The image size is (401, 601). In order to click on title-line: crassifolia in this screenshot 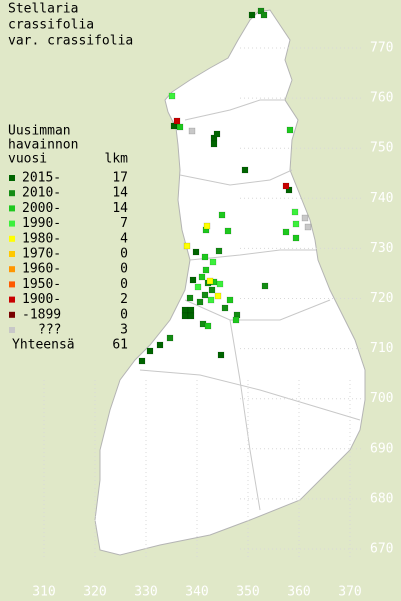, I will do `click(51, 25)`.